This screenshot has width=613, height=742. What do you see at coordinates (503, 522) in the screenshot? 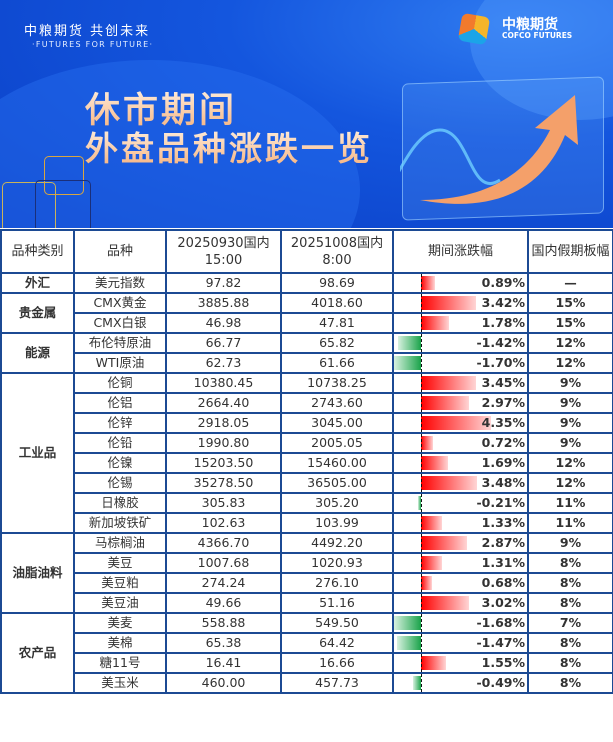
I see `change-value: 1.33%` at bounding box center [503, 522].